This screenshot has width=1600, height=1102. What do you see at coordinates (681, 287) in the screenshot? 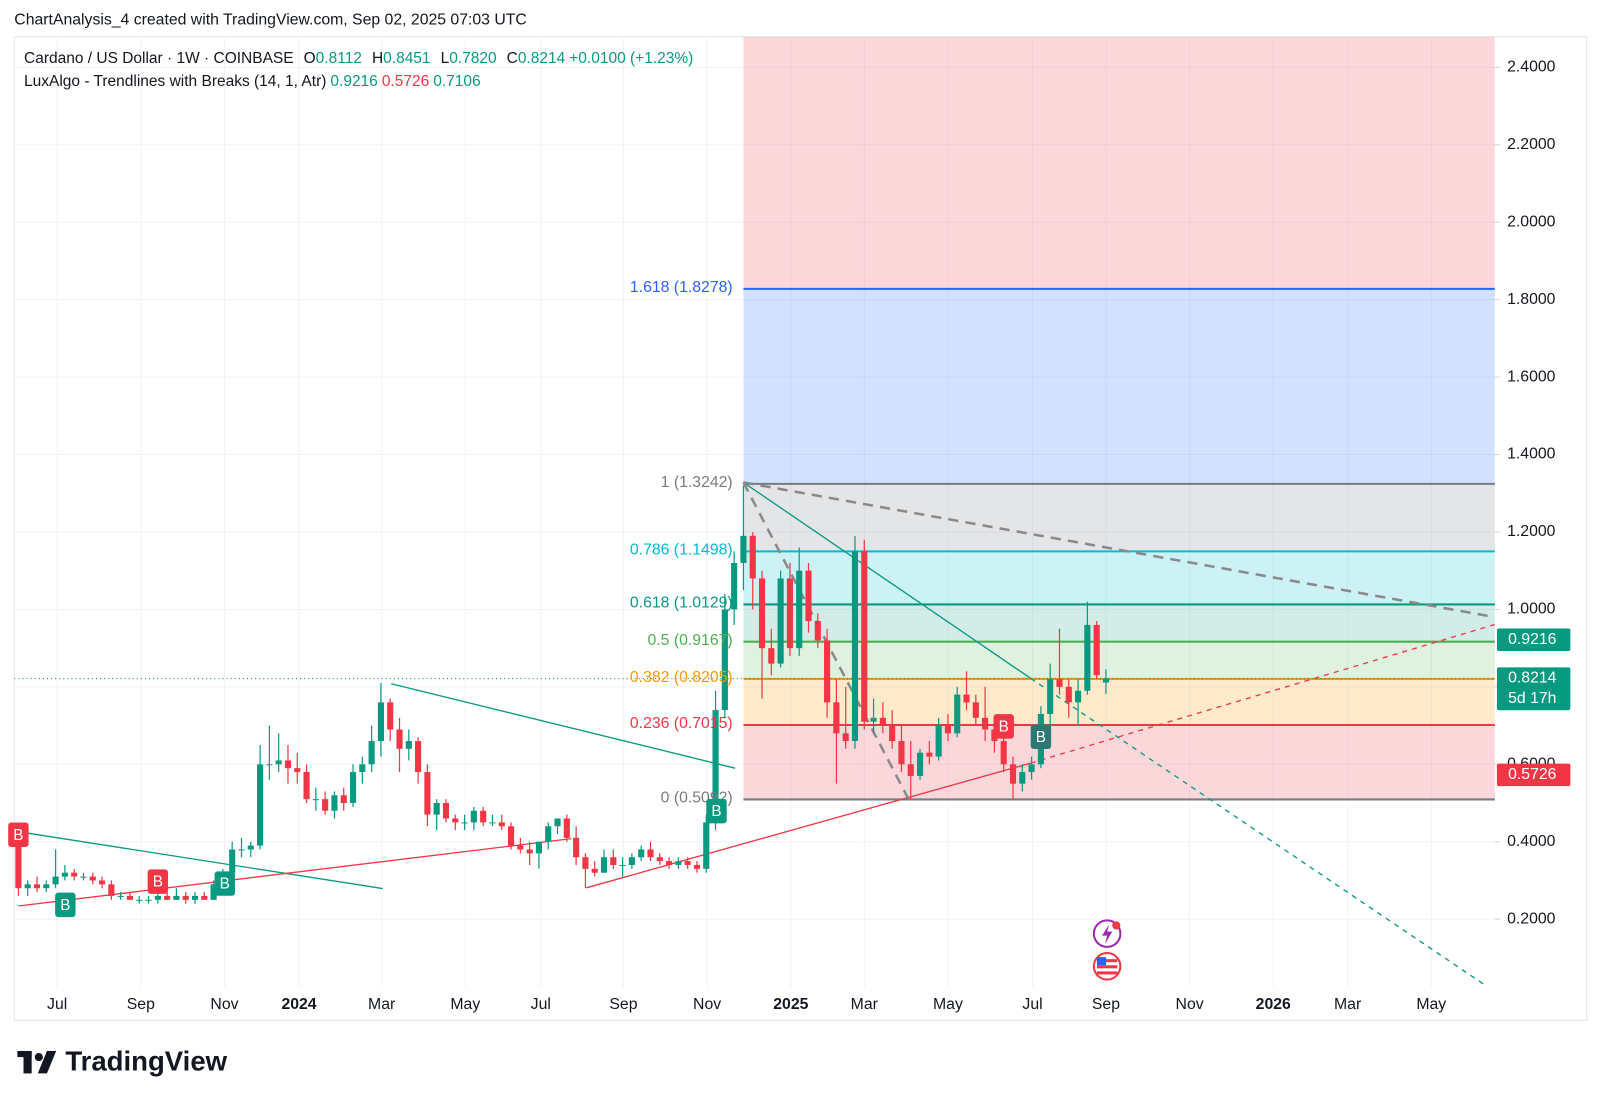
I see `fib-label: 1.618 (1.8278)` at bounding box center [681, 287].